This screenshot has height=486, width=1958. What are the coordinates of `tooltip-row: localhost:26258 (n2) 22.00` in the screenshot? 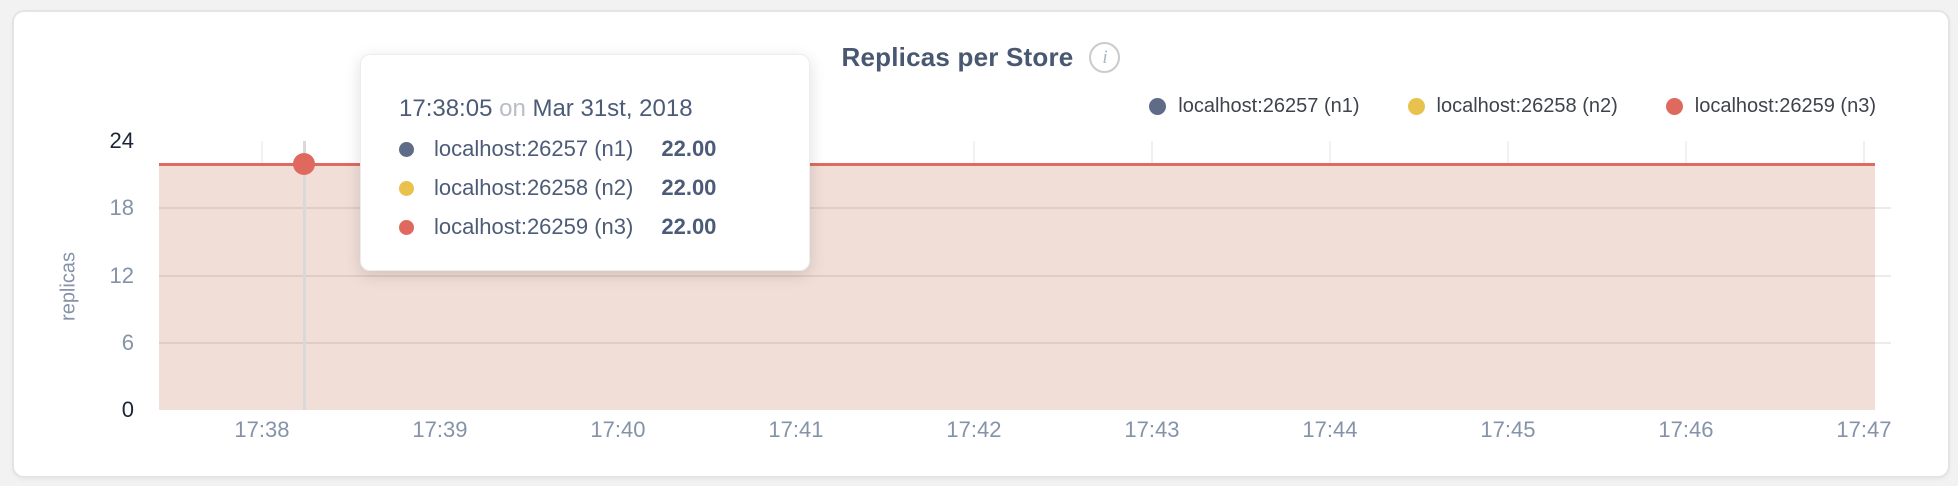 It's located at (587, 188).